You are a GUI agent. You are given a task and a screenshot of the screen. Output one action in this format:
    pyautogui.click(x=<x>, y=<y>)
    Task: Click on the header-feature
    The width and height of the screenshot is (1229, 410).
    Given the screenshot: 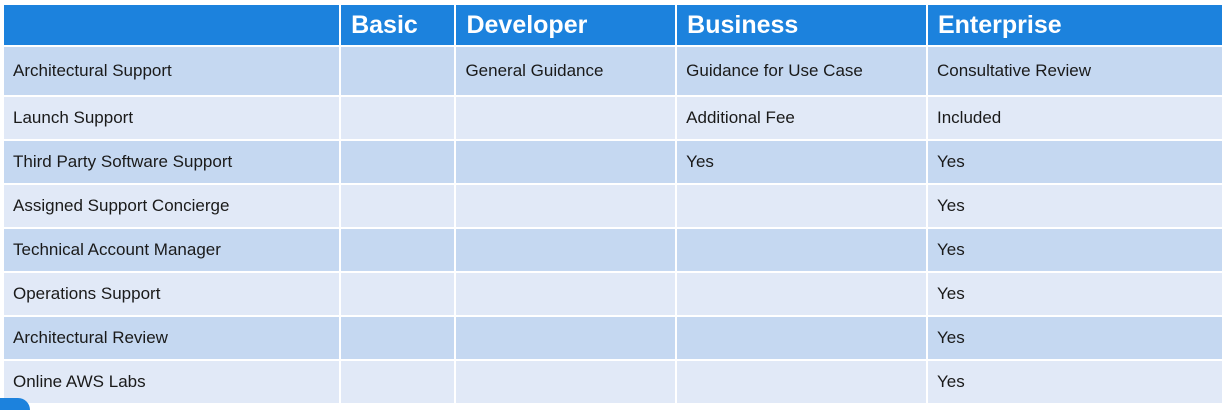 What is the action you would take?
    pyautogui.click(x=172, y=25)
    